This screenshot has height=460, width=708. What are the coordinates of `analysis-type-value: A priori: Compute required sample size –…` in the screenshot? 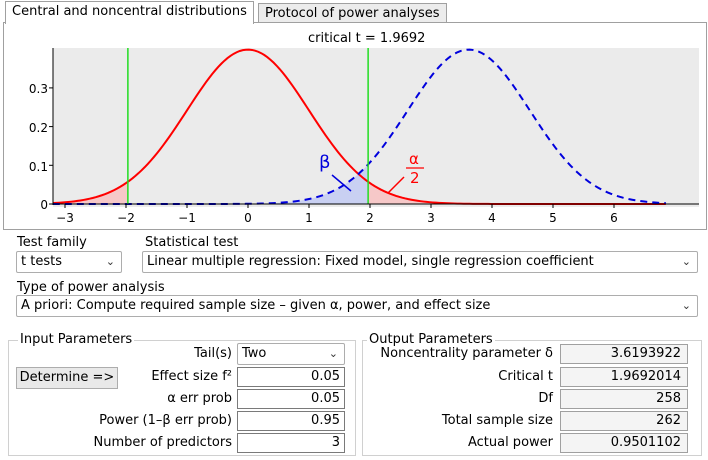 It's located at (256, 305).